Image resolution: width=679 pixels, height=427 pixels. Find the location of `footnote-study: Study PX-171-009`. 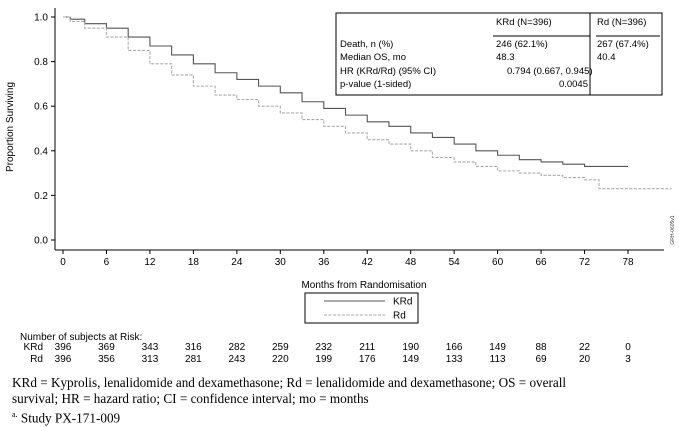

footnote-study: Study PX-171-009 is located at coordinates (69, 418).